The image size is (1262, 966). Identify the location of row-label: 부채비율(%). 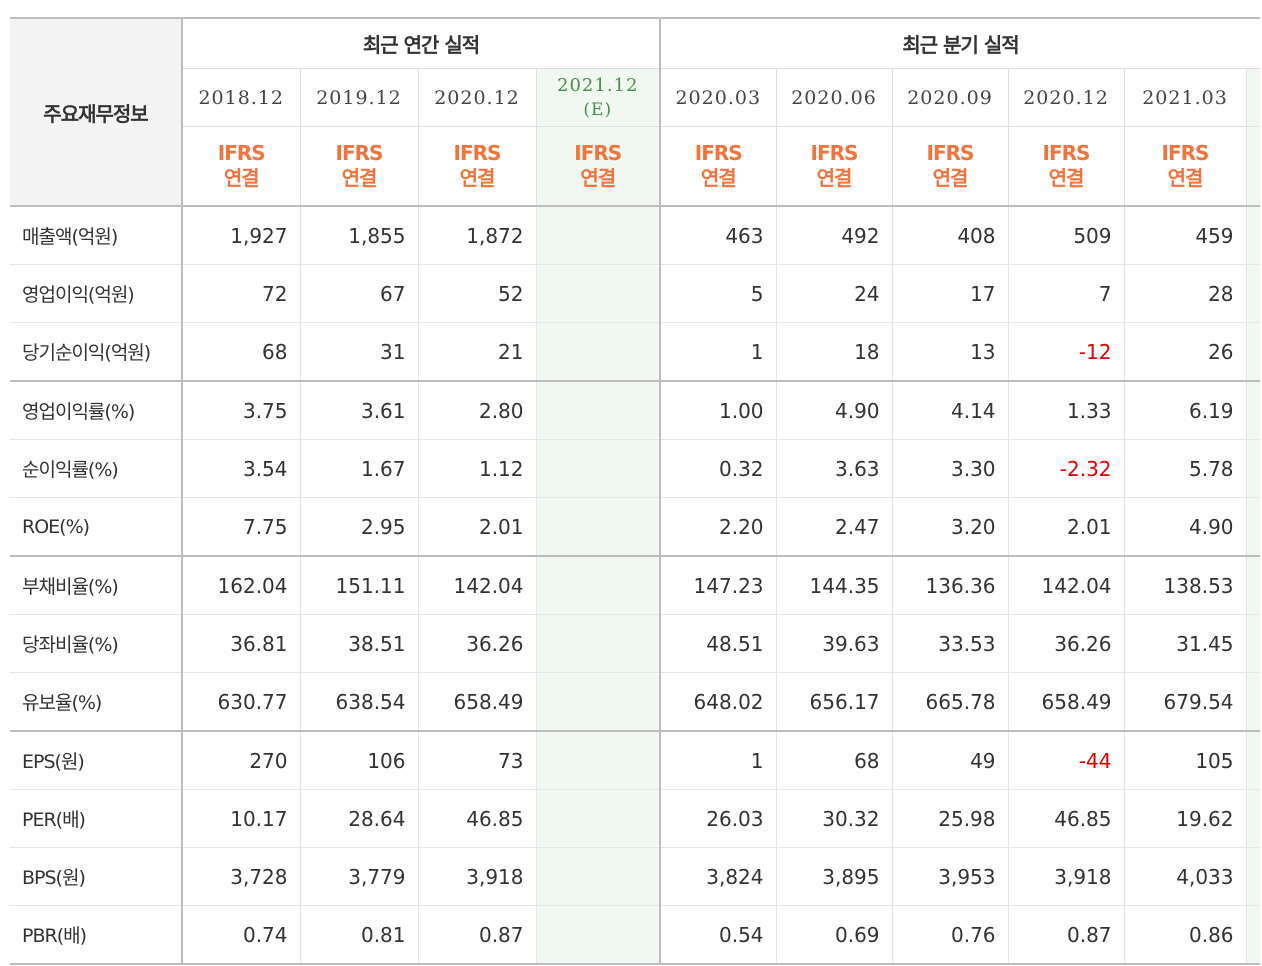
(96, 585).